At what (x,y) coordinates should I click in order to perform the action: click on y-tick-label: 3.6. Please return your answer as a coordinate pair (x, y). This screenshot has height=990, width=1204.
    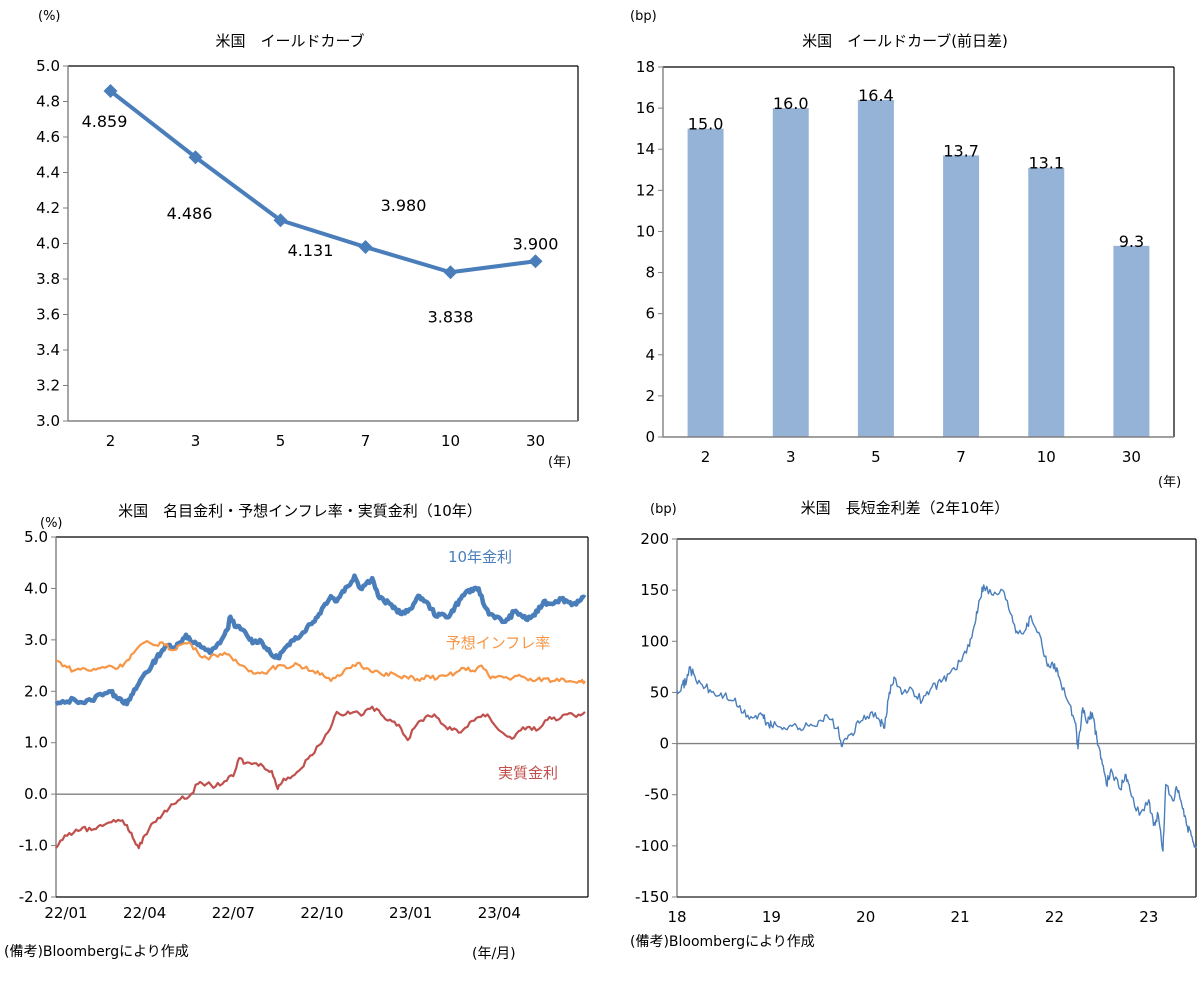
    Looking at the image, I should click on (48, 315).